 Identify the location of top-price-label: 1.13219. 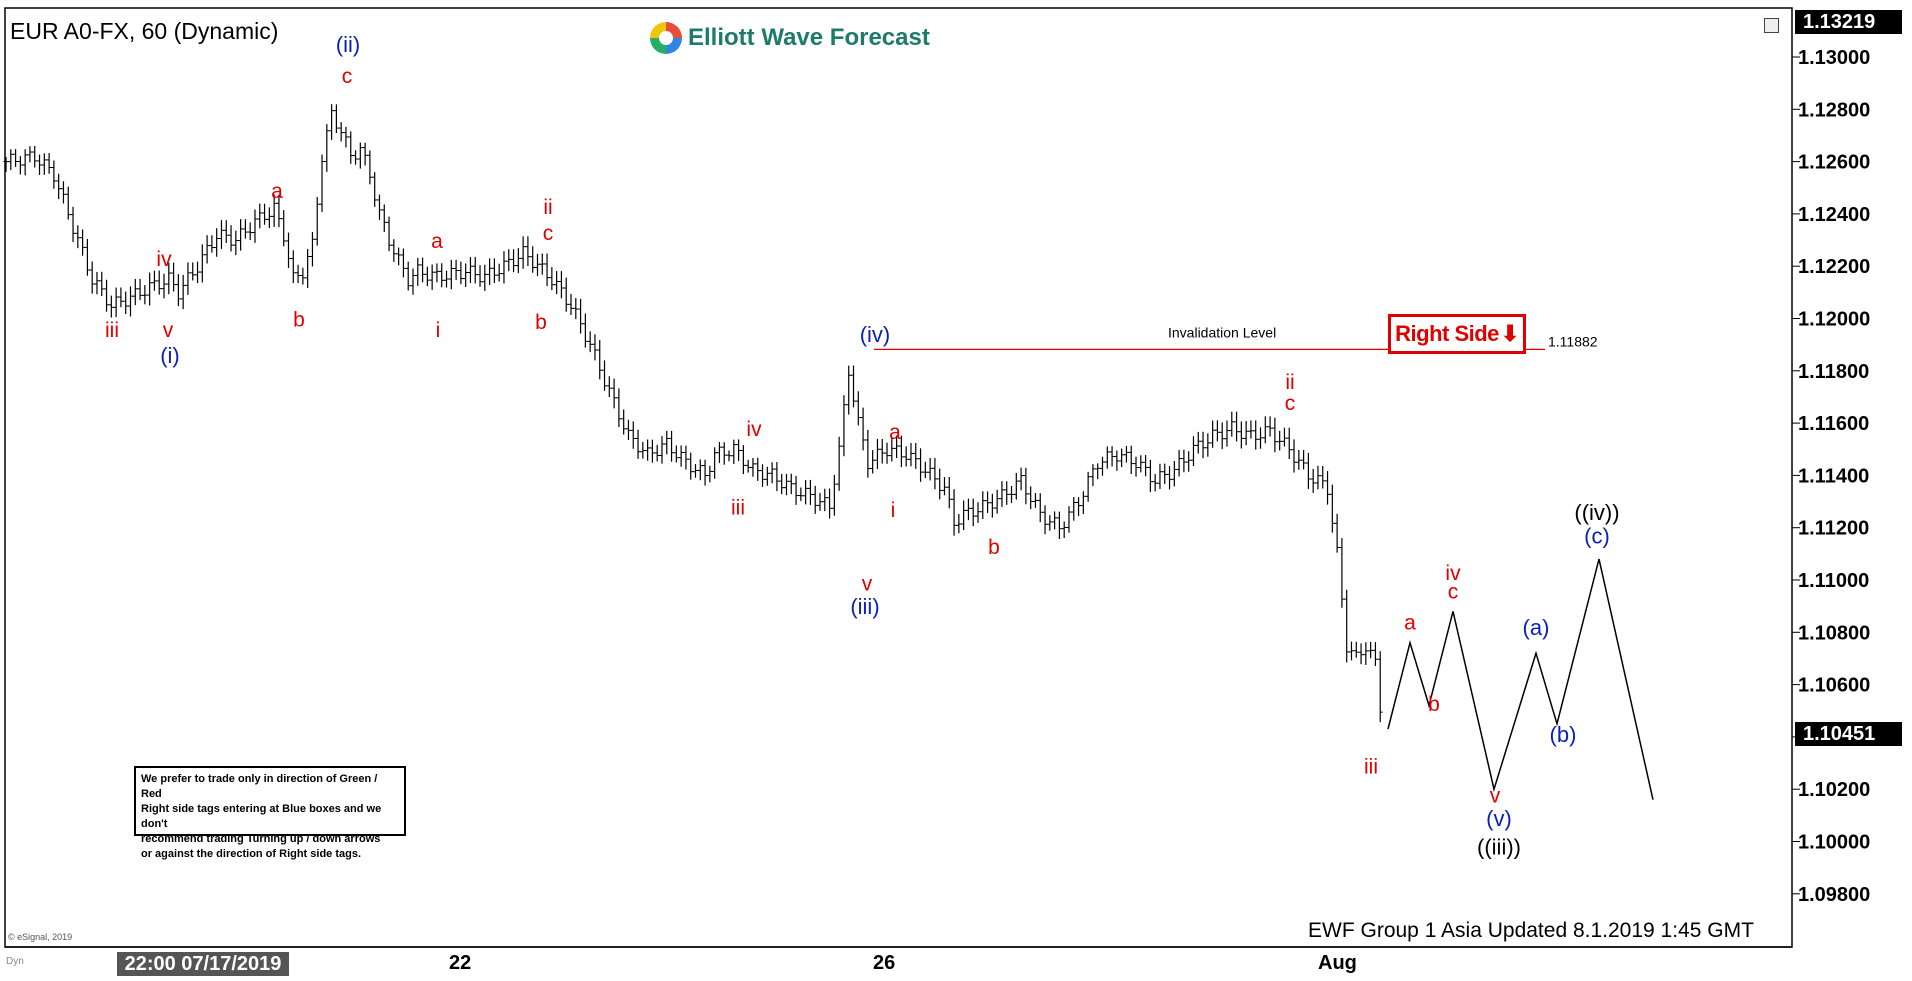
(1848, 22).